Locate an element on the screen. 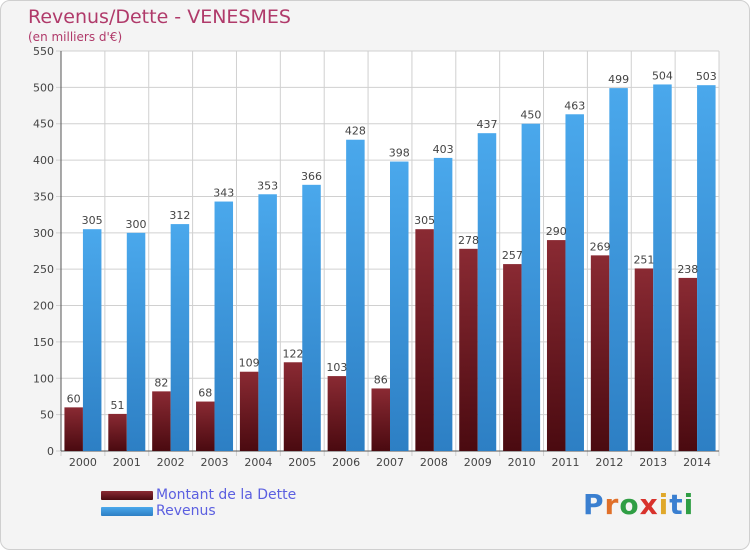 The image size is (750, 550). data-label: 450 is located at coordinates (530, 115).